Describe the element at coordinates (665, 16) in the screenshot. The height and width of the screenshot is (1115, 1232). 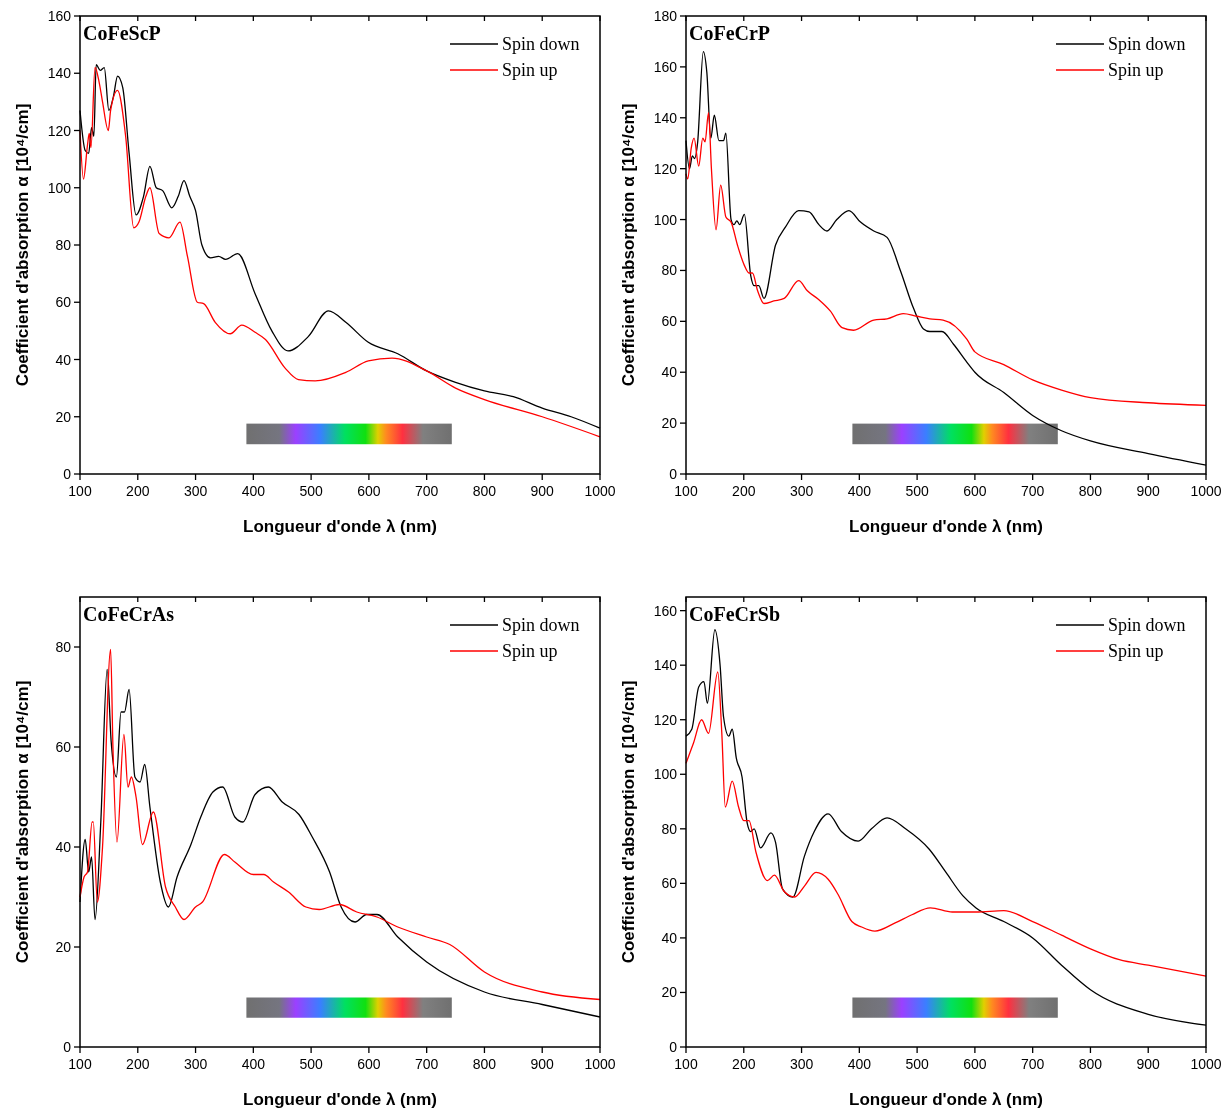
I see `y-tick-label: 180` at that location.